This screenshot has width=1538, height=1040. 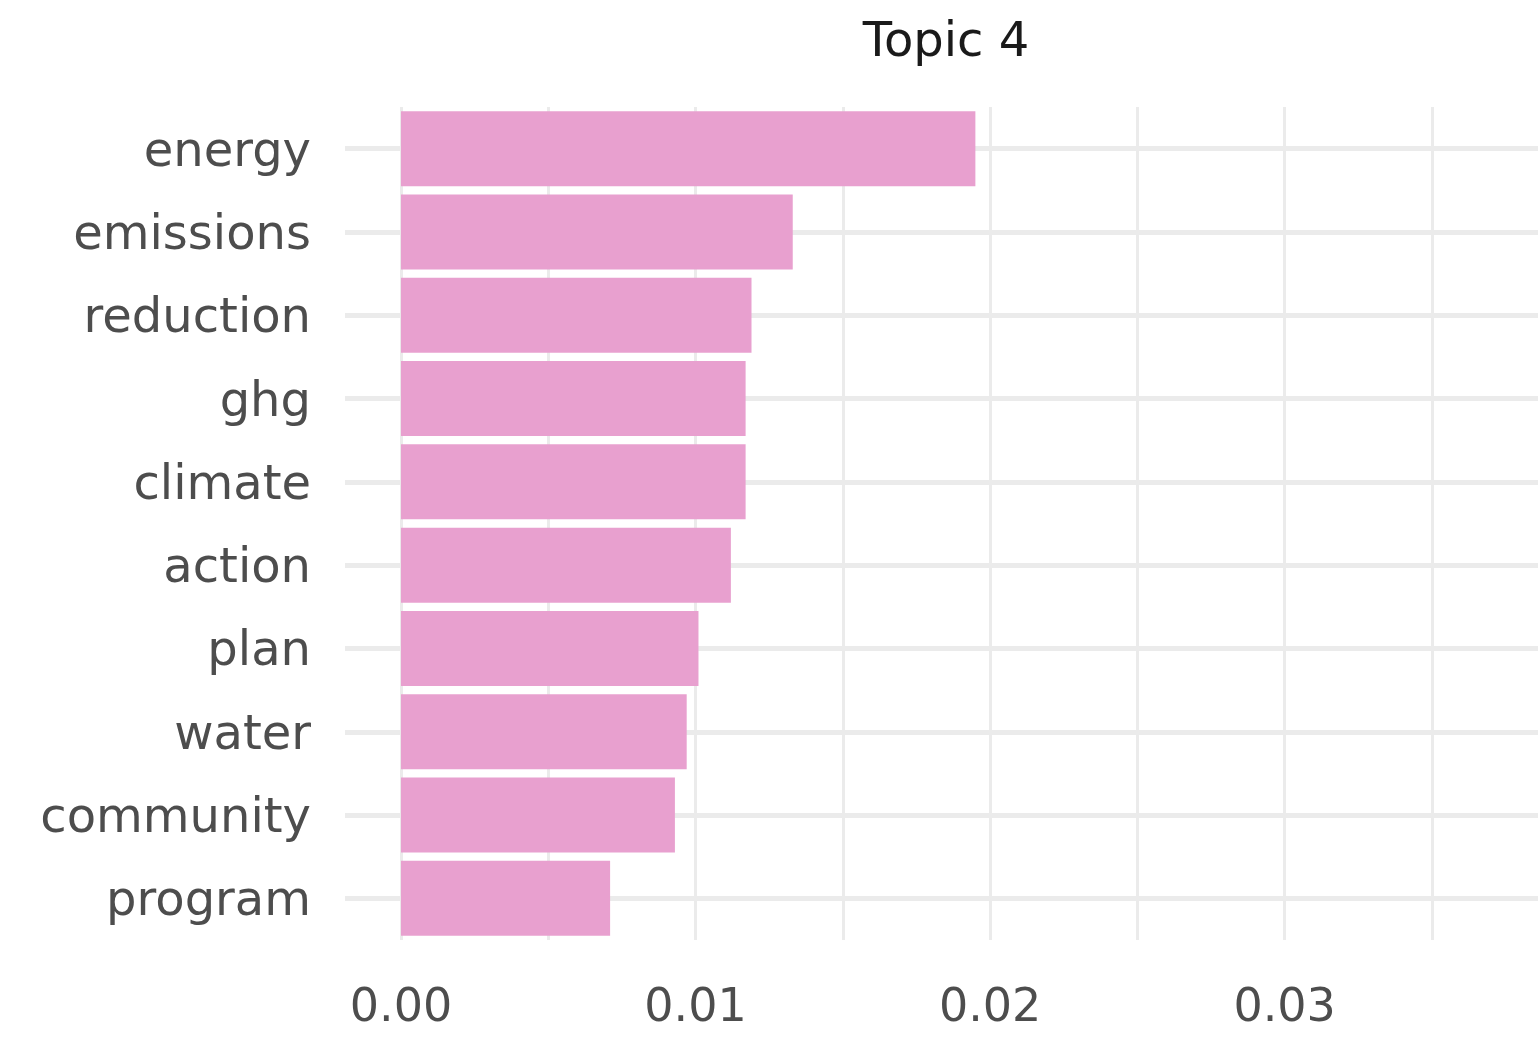 I want to click on y-tick-label: community, so click(x=175, y=815).